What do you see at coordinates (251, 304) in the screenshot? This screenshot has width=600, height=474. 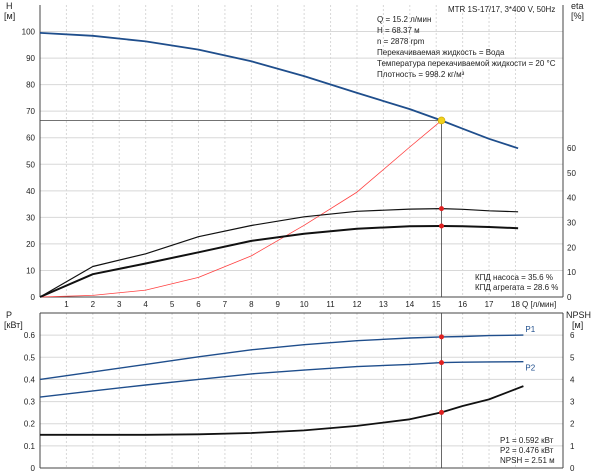 I see `x-tick-label-8: 8` at bounding box center [251, 304].